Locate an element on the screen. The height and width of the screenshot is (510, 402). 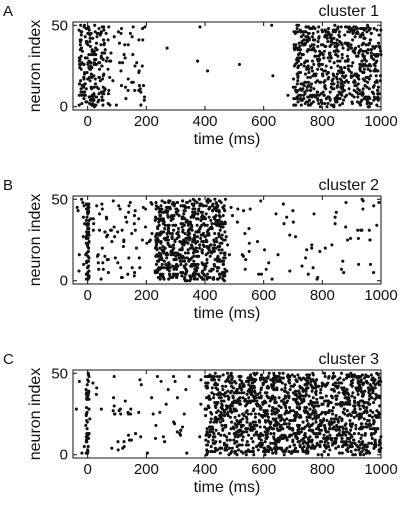
y-tick-label: 0 is located at coordinates (64, 281).